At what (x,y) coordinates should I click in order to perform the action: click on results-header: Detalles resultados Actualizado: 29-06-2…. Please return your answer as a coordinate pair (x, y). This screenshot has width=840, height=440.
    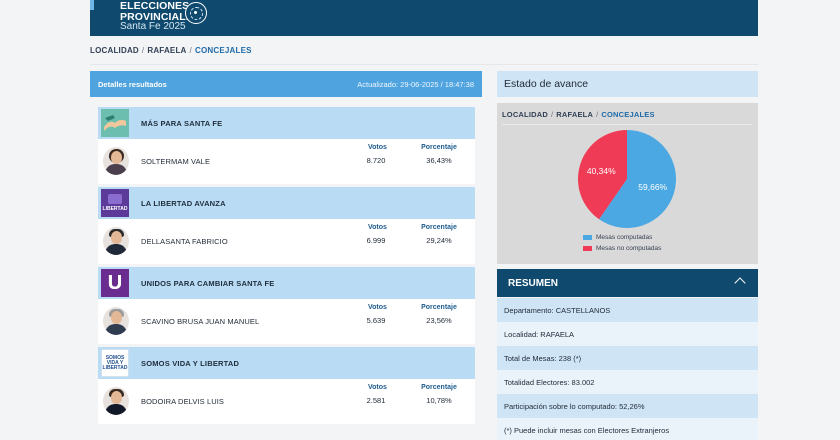
    Looking at the image, I should click on (286, 84).